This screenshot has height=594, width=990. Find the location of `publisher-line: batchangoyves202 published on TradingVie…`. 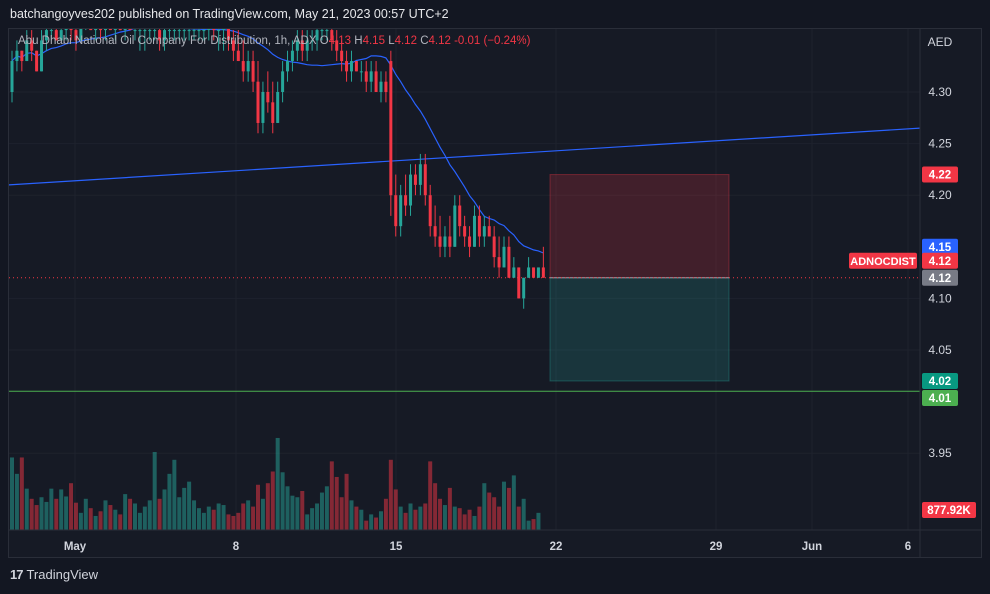

publisher-line: batchangoyves202 published on TradingVie… is located at coordinates (229, 14).